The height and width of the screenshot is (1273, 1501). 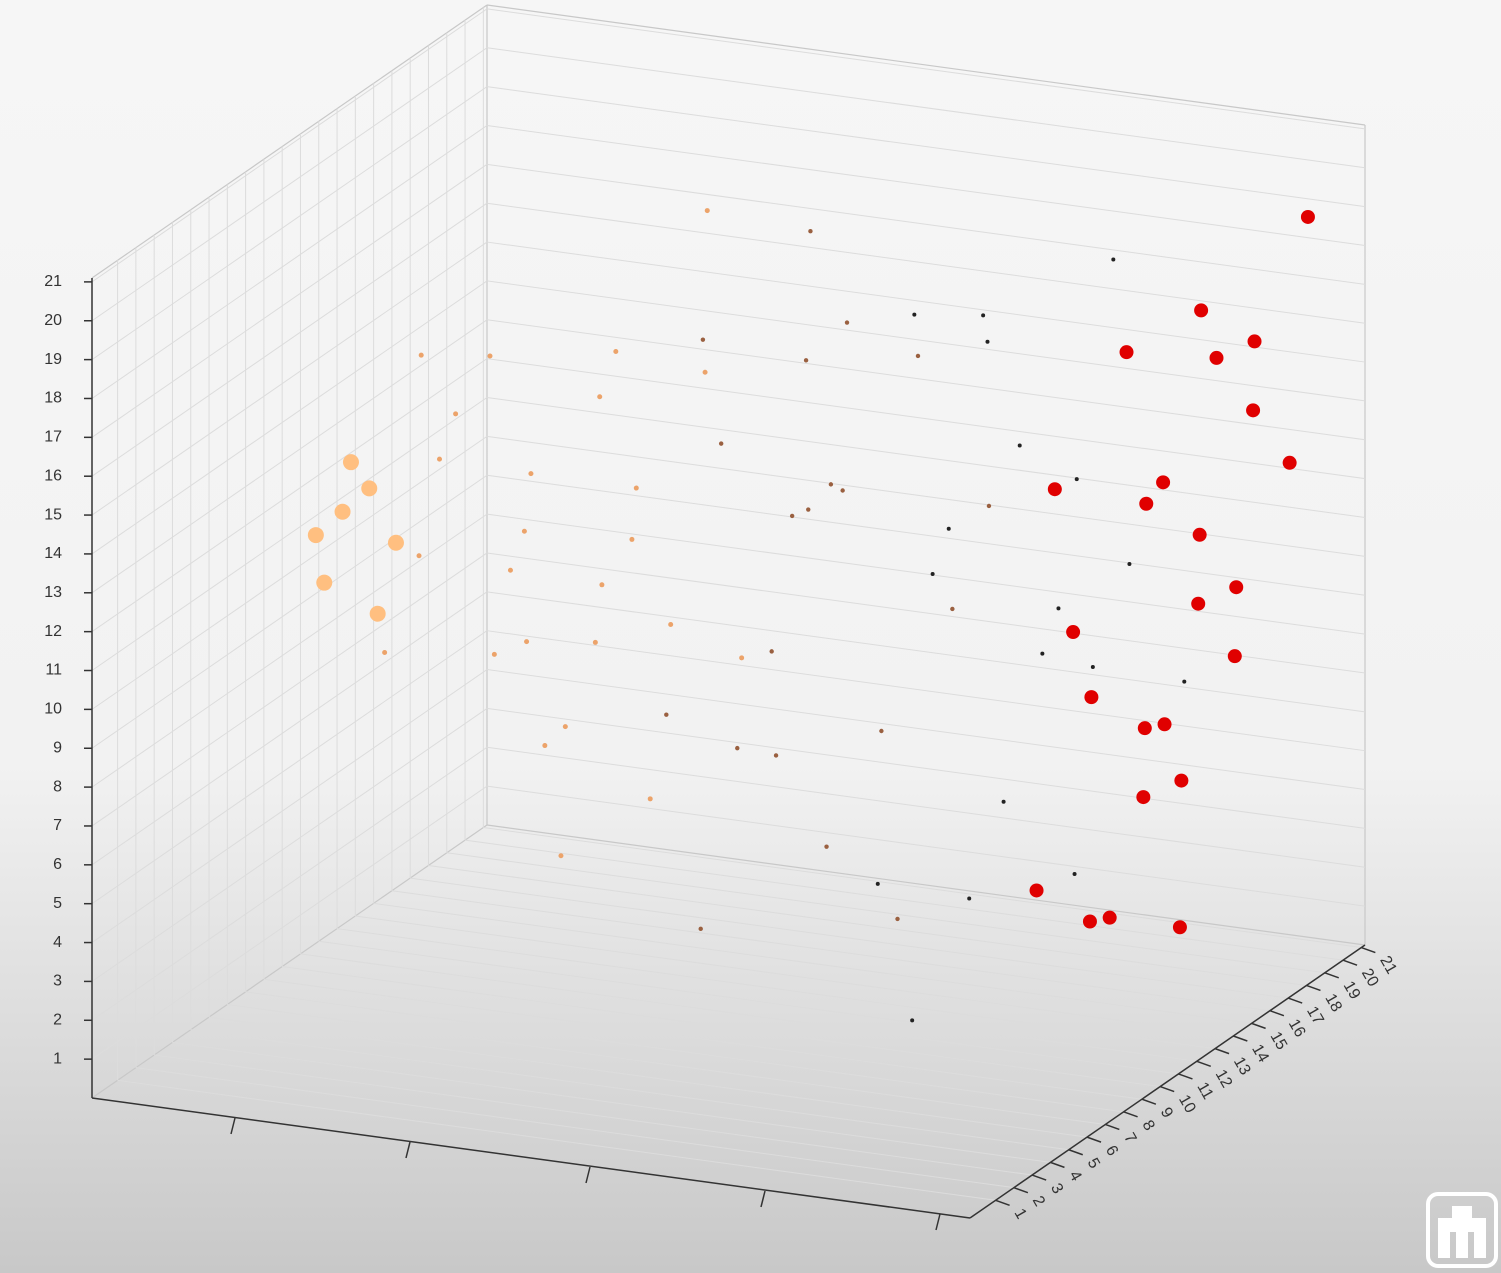 I want to click on z-tick-label: 10, so click(x=53, y=709).